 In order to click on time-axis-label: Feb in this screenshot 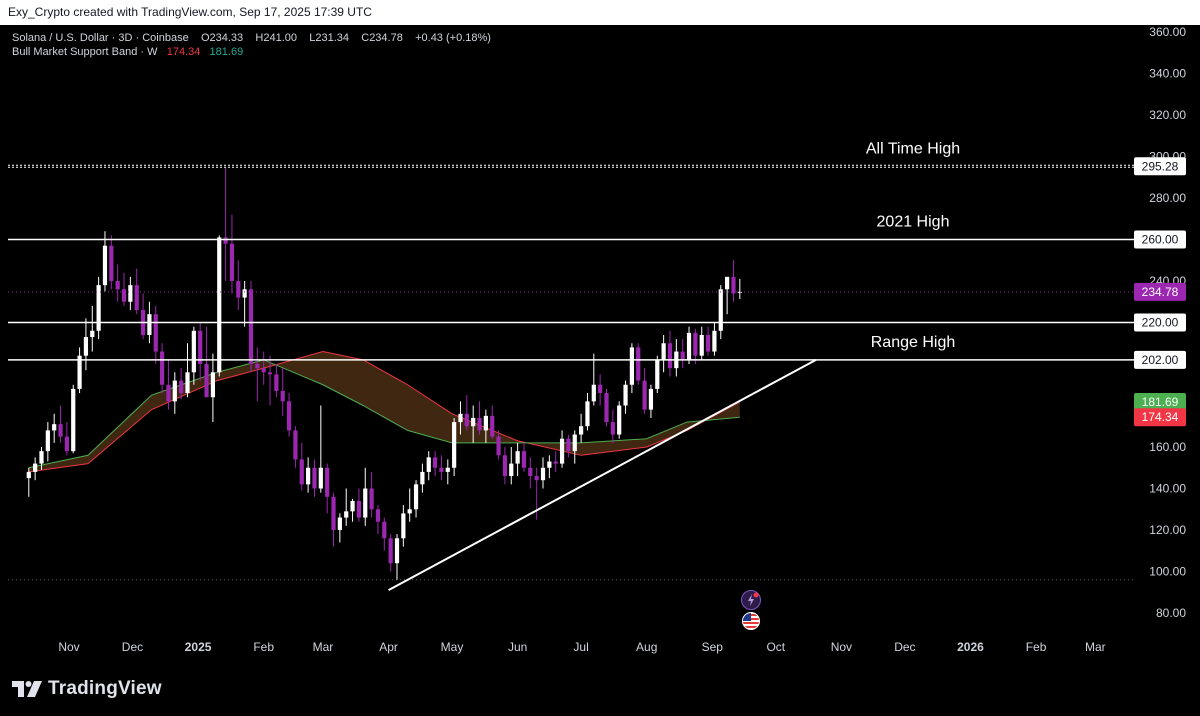, I will do `click(1036, 647)`.